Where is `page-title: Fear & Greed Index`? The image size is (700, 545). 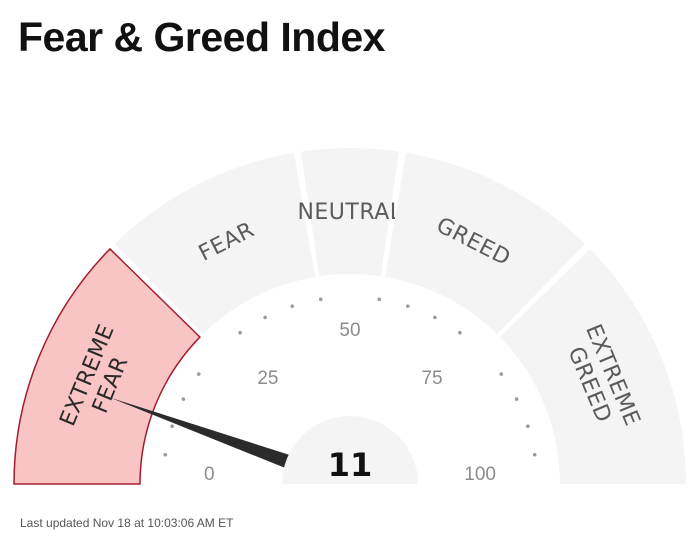
page-title: Fear & Greed Index is located at coordinates (201, 37).